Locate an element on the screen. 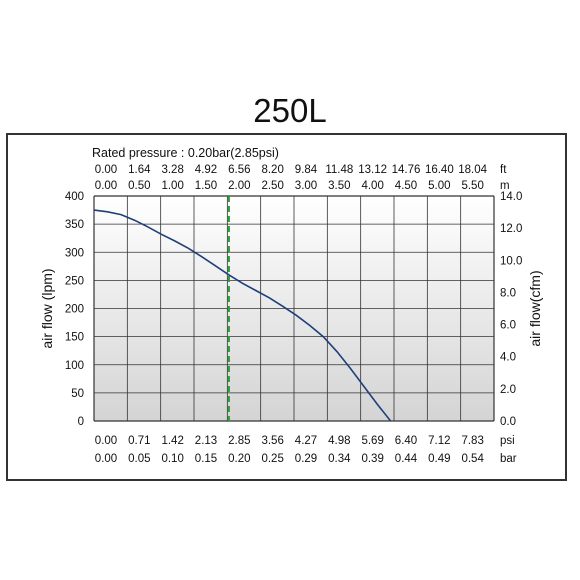 The width and height of the screenshot is (580, 580). x-tick-psi: 2.13 is located at coordinates (206, 441).